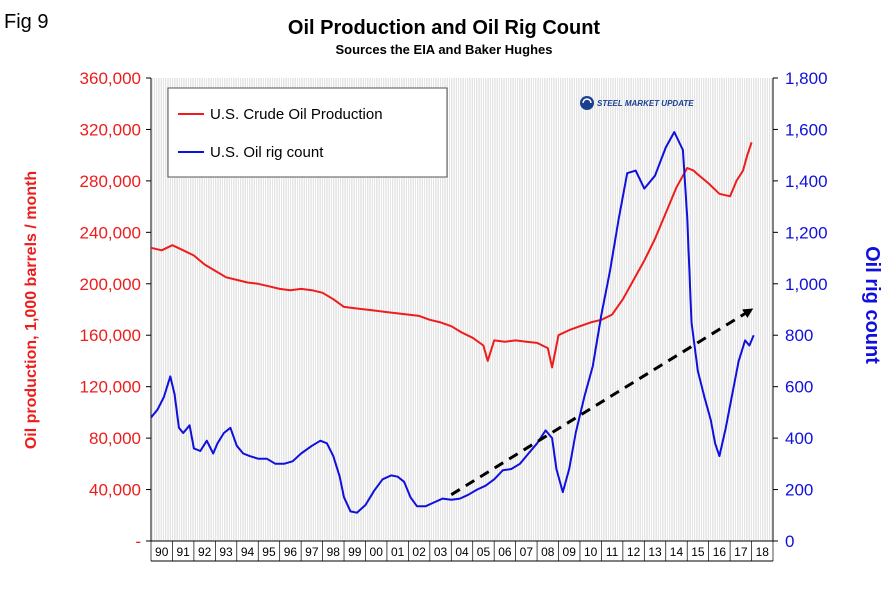 The height and width of the screenshot is (590, 889). What do you see at coordinates (110, 335) in the screenshot?
I see `y-tick-label-left: 160,000` at bounding box center [110, 335].